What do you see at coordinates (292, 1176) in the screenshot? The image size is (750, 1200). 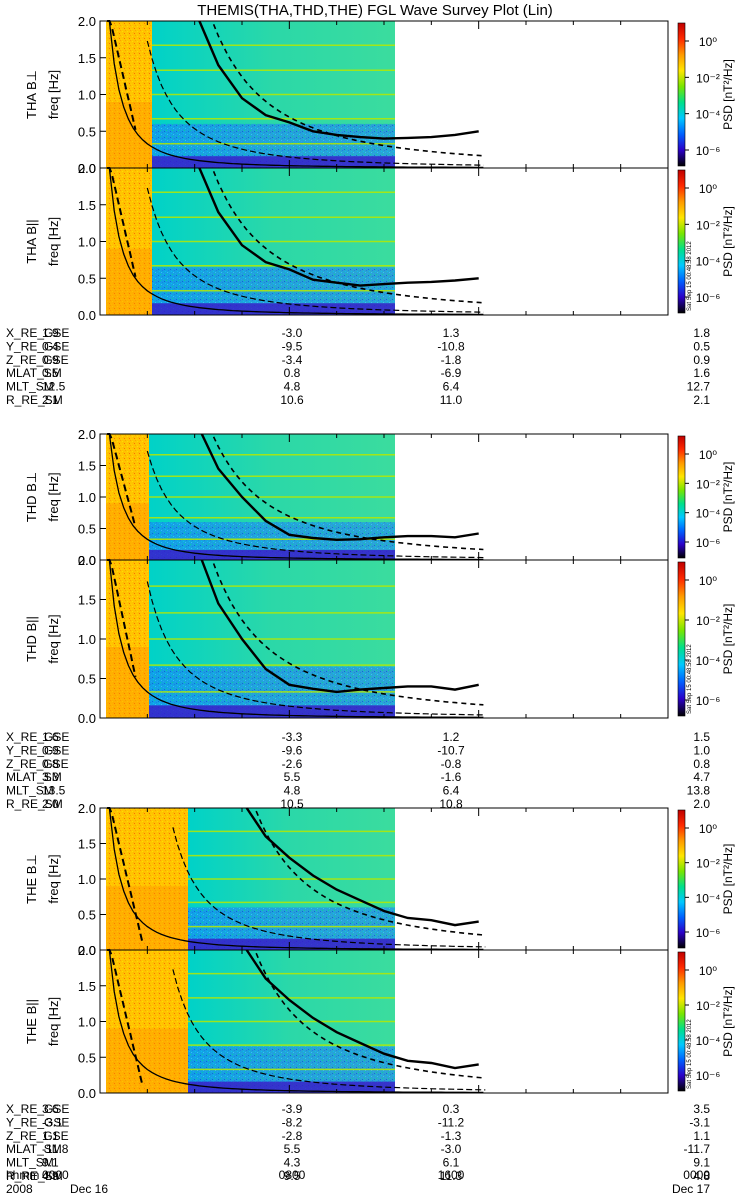 I see `orbit-value: 9.5` at bounding box center [292, 1176].